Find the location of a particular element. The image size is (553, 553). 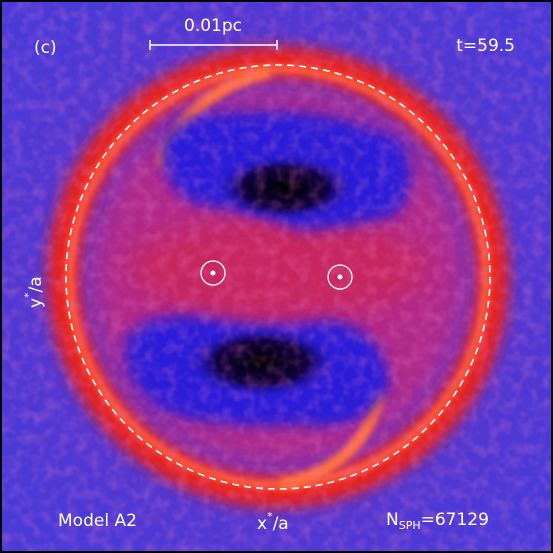

time-label: t=59.5 is located at coordinates (485, 46).